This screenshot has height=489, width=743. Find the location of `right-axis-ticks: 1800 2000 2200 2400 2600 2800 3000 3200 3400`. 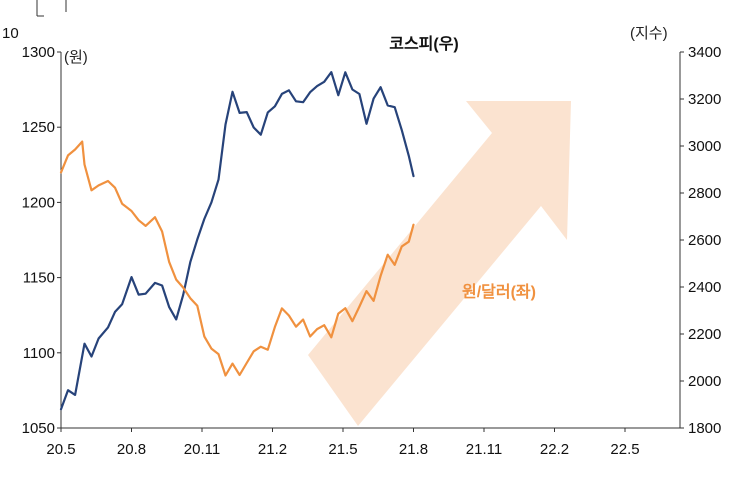

right-axis-ticks: 1800 2000 2200 2400 2600 2800 3000 3200 3400 is located at coordinates (700, 240).